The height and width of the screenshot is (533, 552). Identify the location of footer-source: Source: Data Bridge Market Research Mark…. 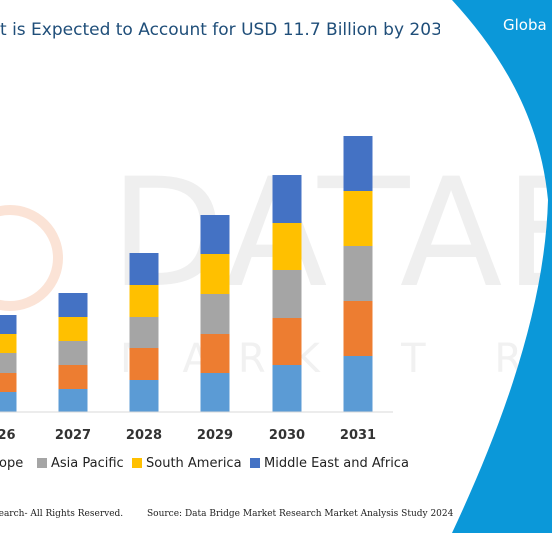
(300, 514).